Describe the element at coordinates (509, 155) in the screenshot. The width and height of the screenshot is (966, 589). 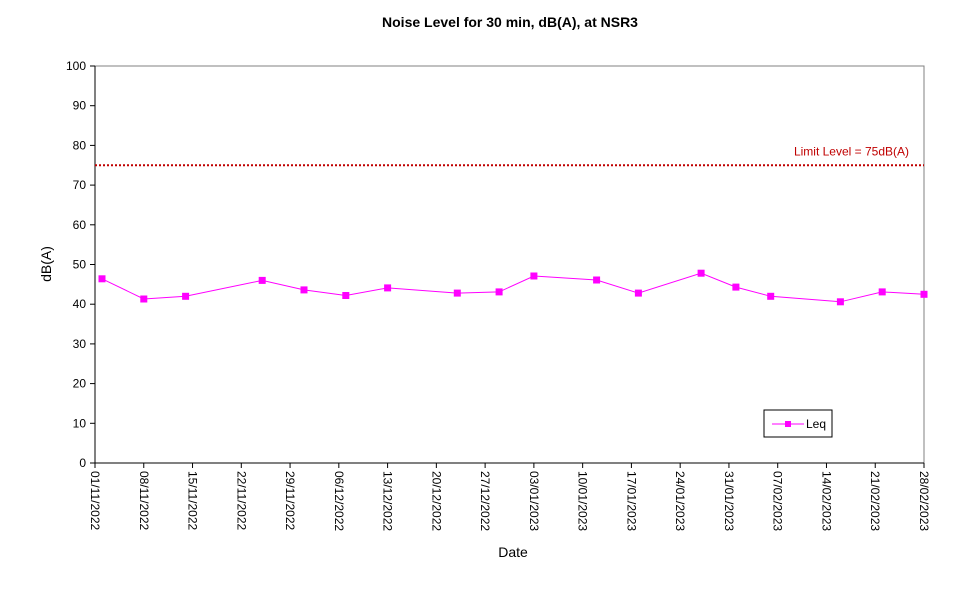
I see `limit-line-group: Limit Level = 75dB(A)` at that location.